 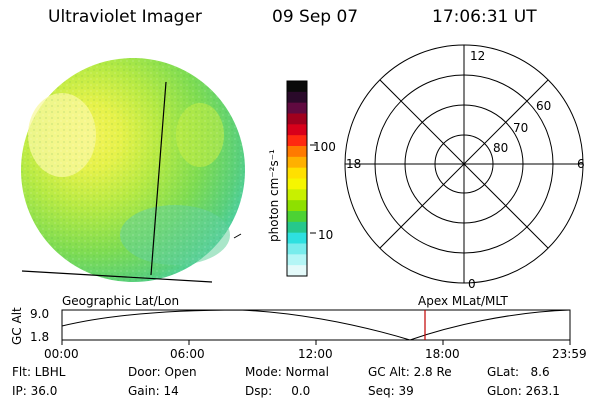 What do you see at coordinates (463, 301) in the screenshot?
I see `apex-label: Apex MLat/MLT` at bounding box center [463, 301].